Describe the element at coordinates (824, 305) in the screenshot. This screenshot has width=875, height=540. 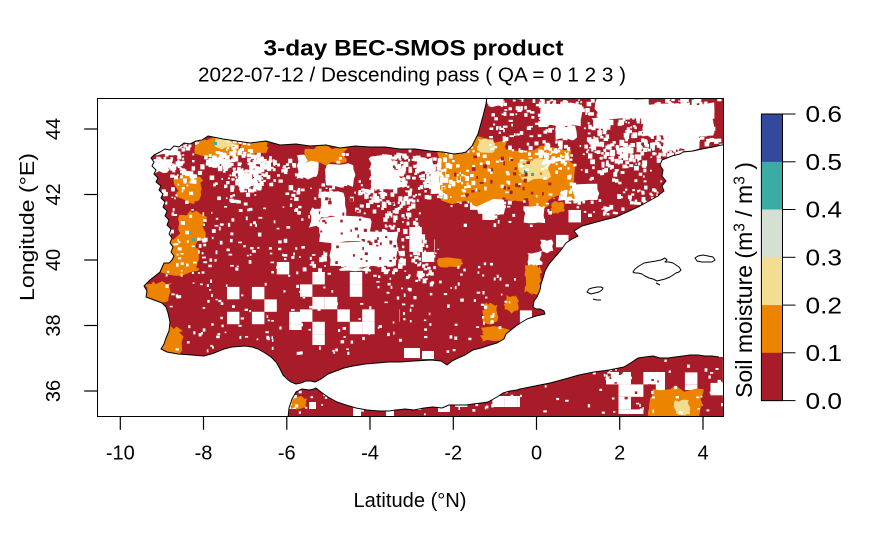
I see `svg-text: 0.2` at that location.